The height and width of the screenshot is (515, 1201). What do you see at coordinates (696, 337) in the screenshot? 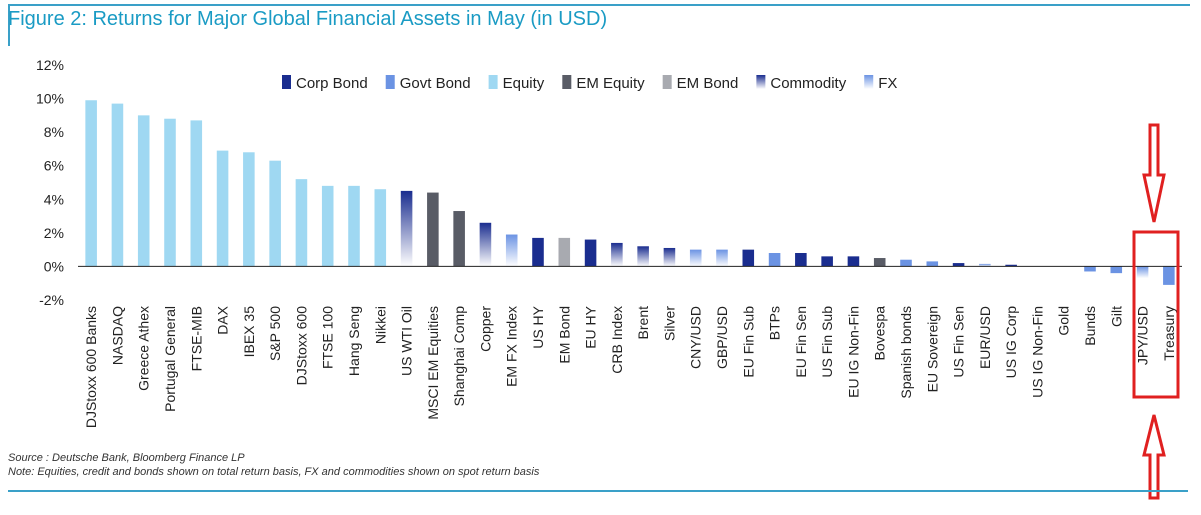
I see `x-label-cny-usd: CNY/USD` at bounding box center [696, 337].